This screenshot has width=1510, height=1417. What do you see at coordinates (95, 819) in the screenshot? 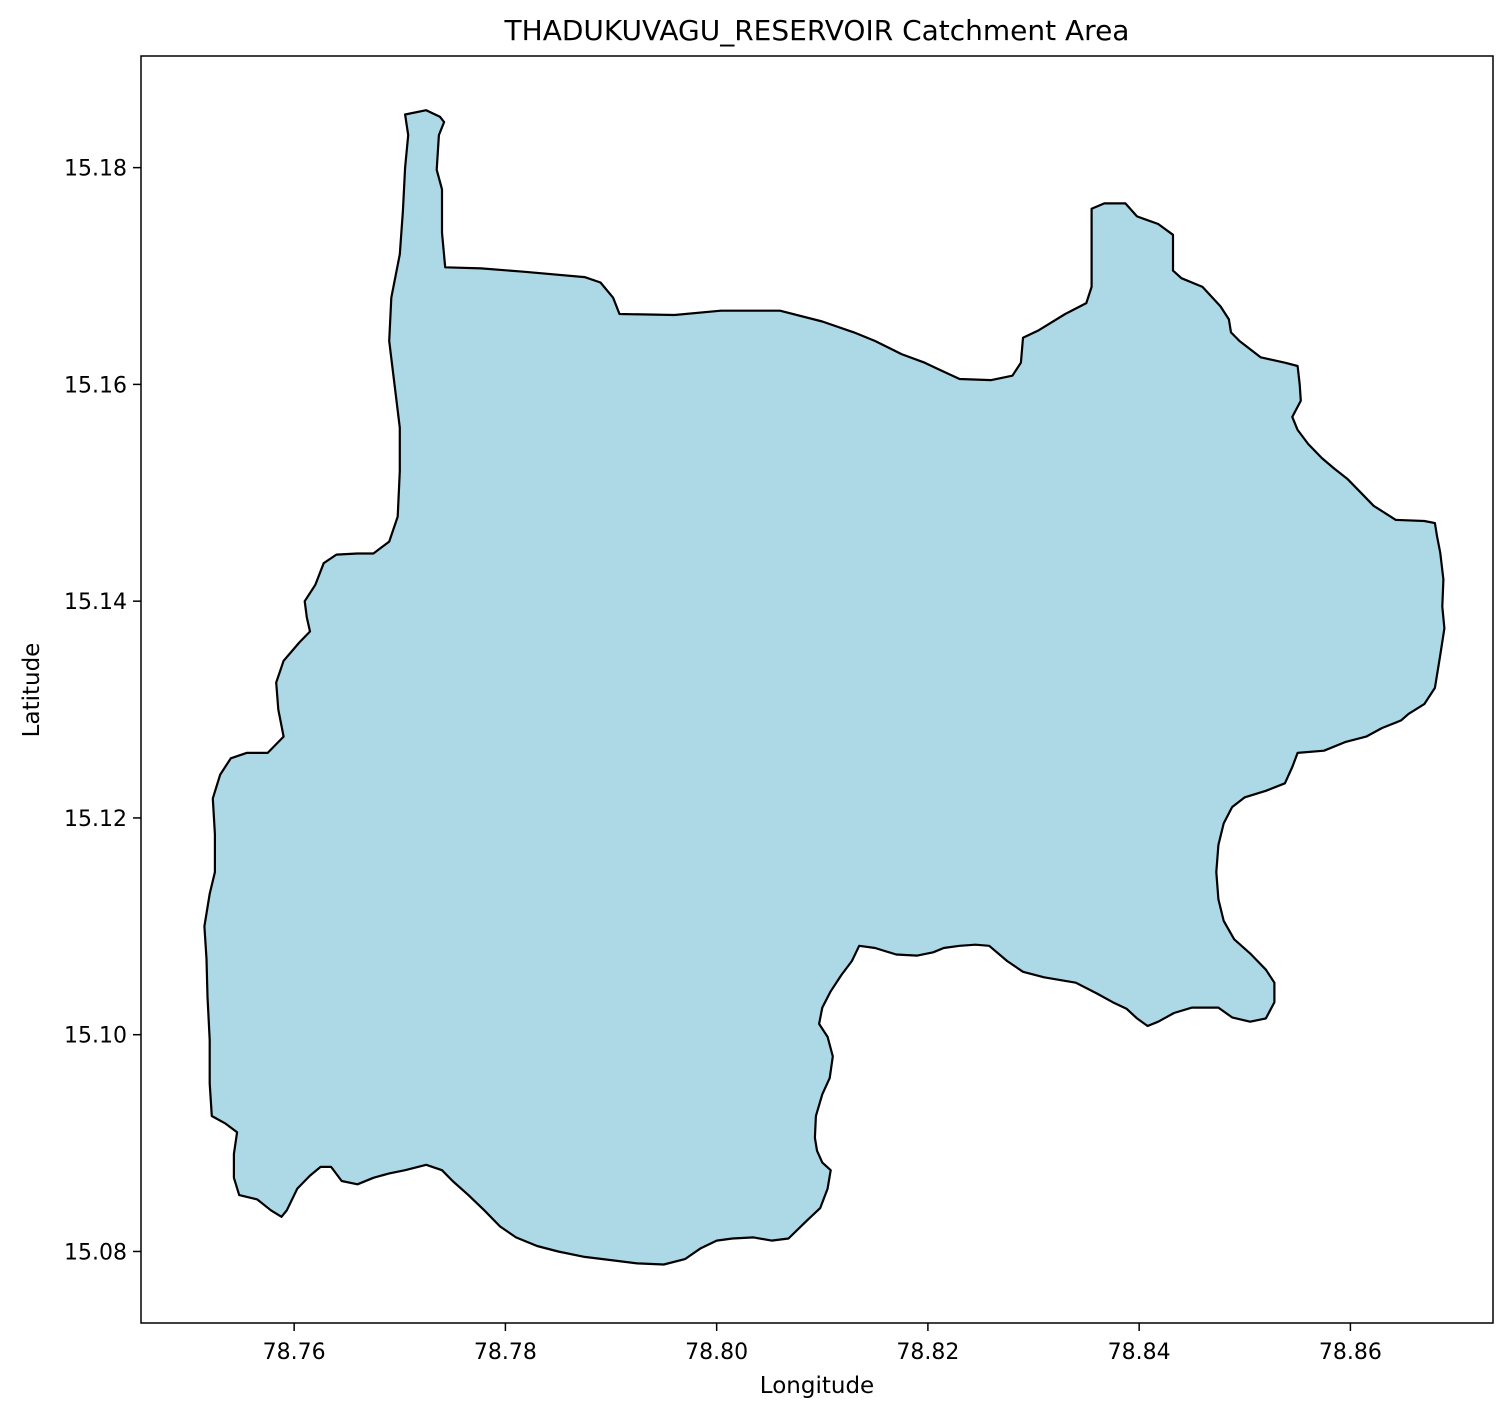
I see `y-tick-label: 15.12` at bounding box center [95, 819].